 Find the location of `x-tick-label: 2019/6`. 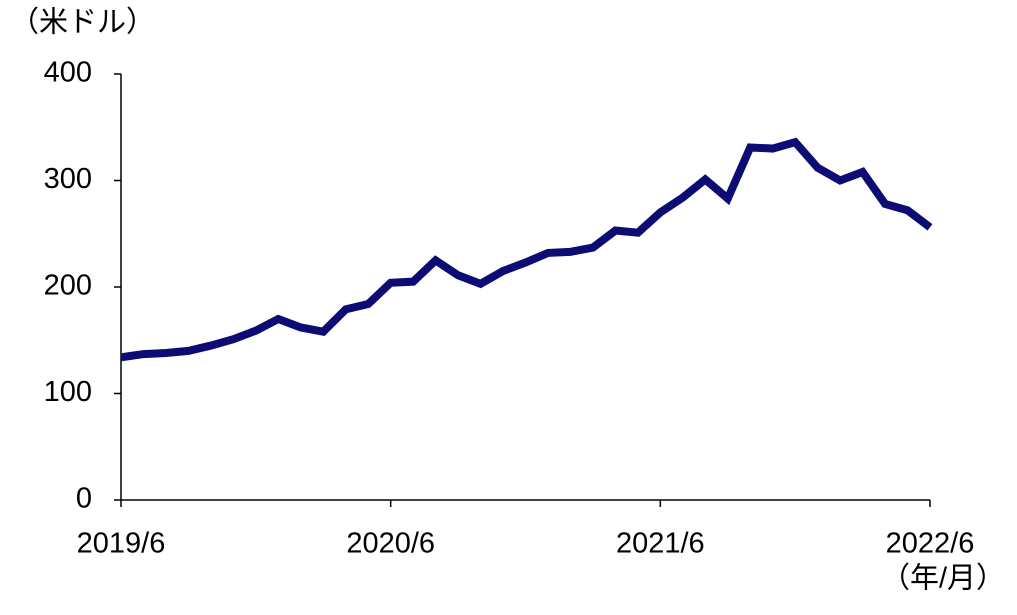

x-tick-label: 2019/6 is located at coordinates (121, 544).